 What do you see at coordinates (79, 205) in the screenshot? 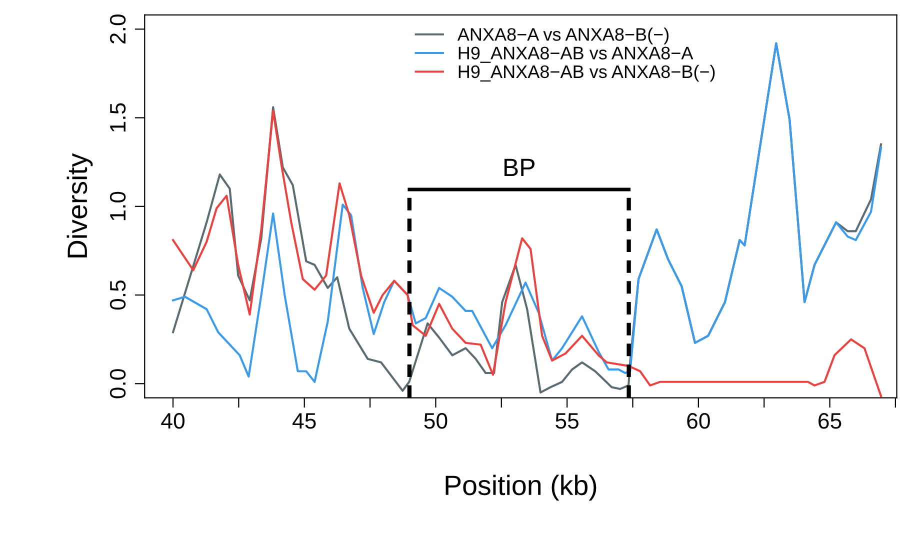
I see `y-axis-title: Diversity` at bounding box center [79, 205].